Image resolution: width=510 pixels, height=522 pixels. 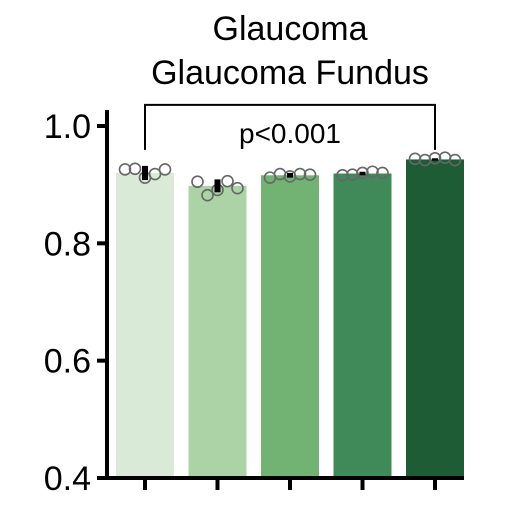 What do you see at coordinates (290, 73) in the screenshot?
I see `chart-subtitle: Glaucoma Fundus` at bounding box center [290, 73].